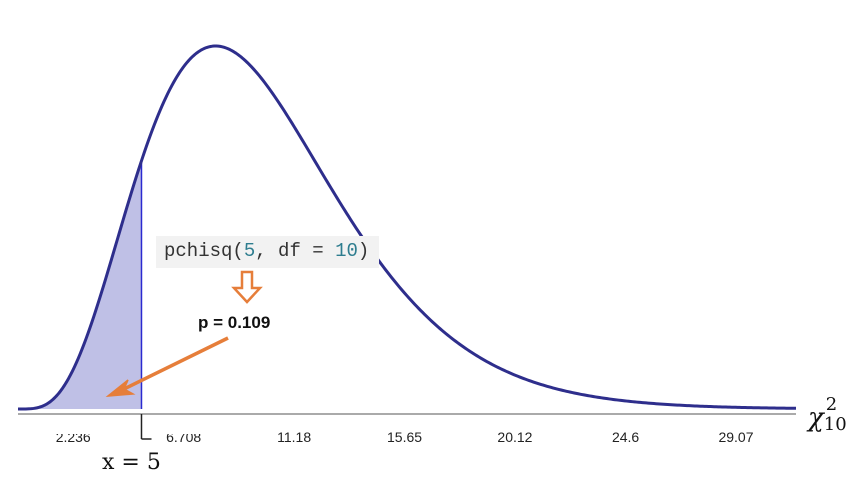 The width and height of the screenshot is (868, 492). Describe the element at coordinates (249, 251) in the screenshot. I see `code-quantile: 5` at that location.